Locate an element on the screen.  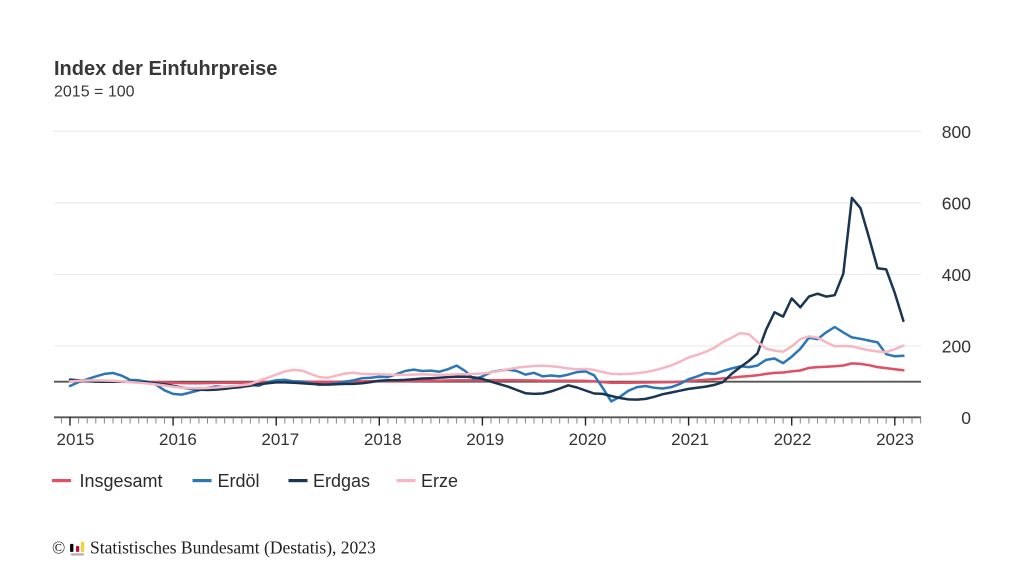
svg-text: Erdöl is located at coordinates (239, 481).